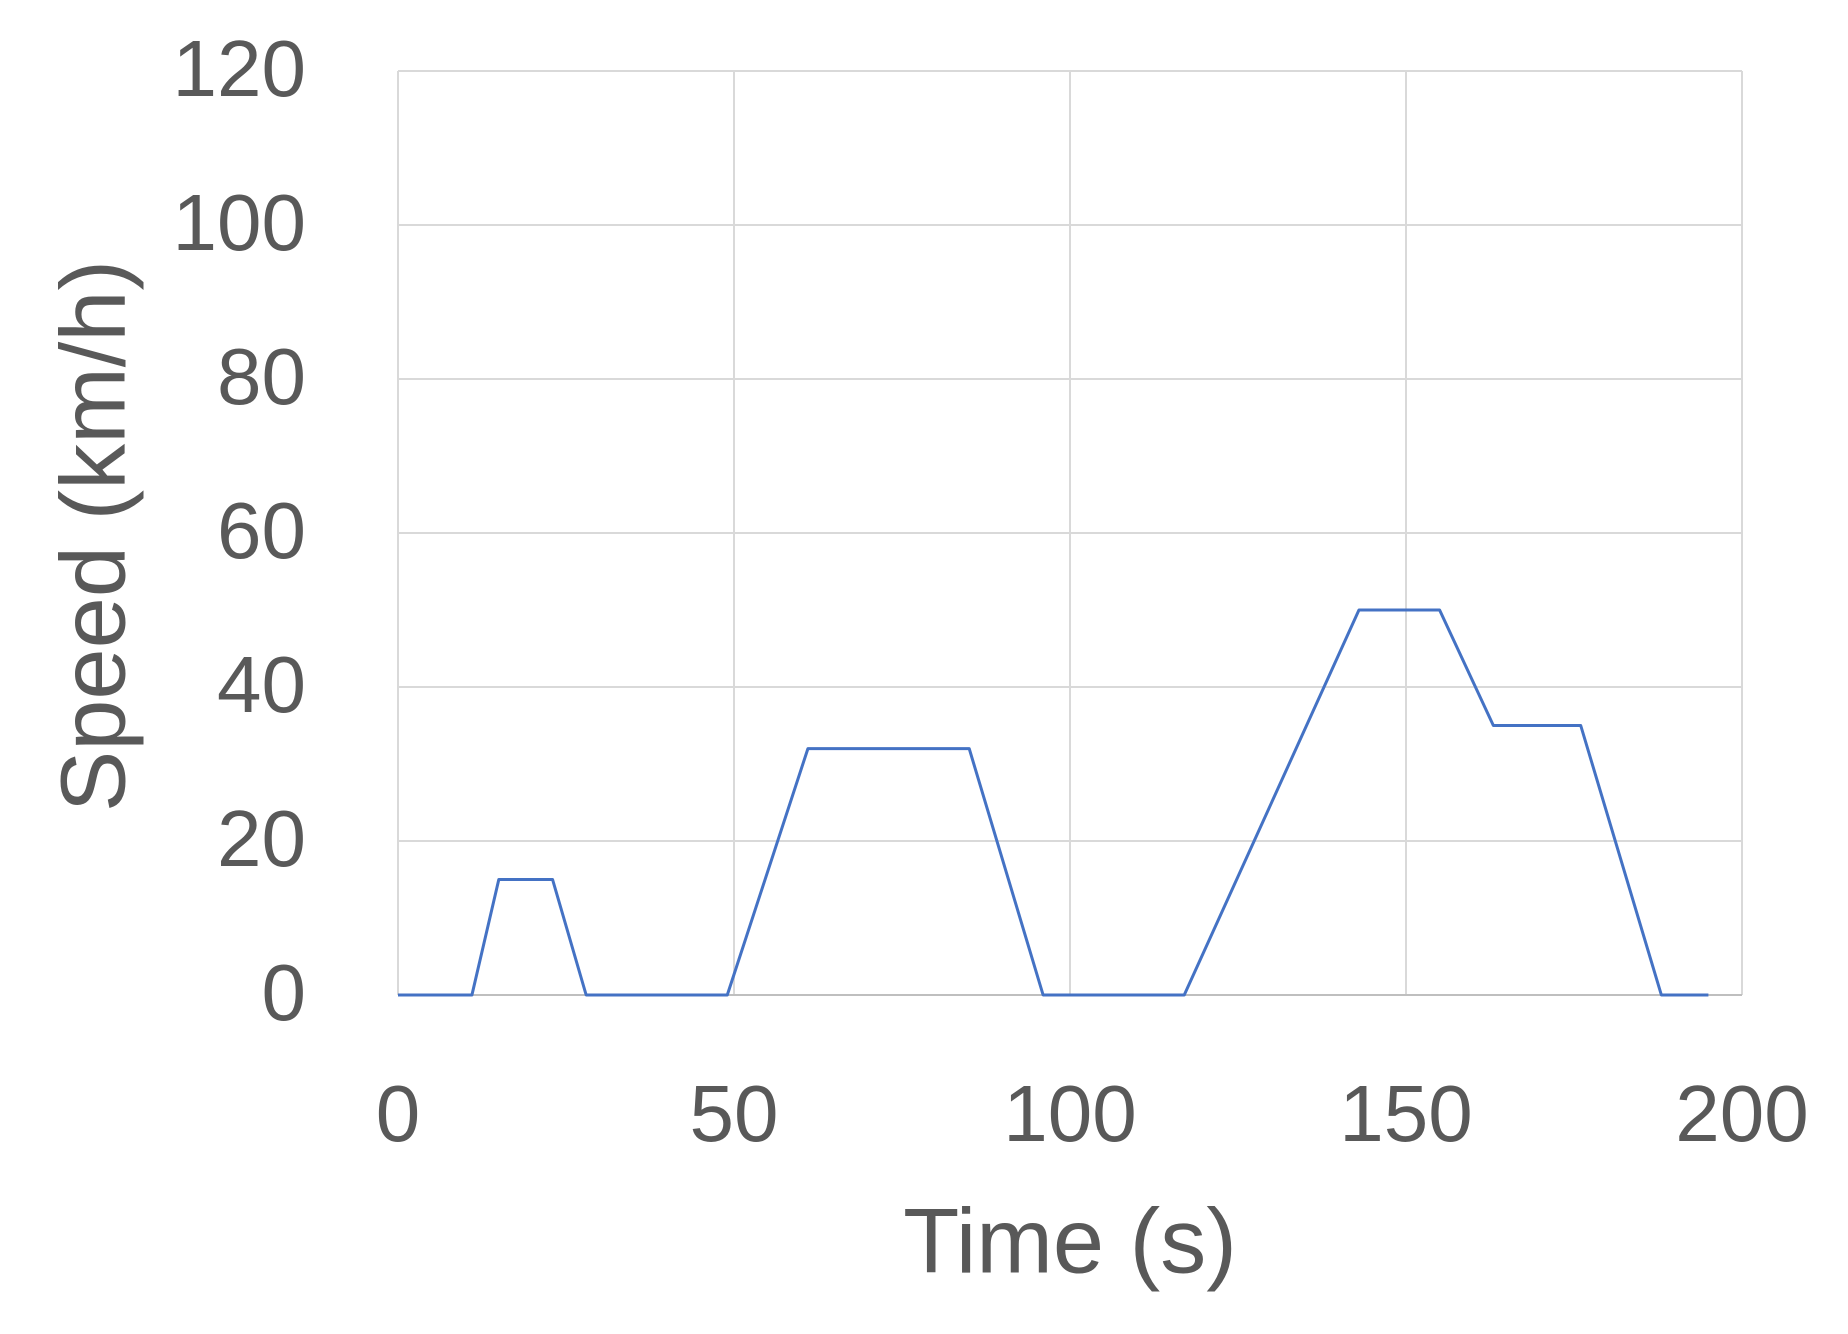 The width and height of the screenshot is (1848, 1334). Describe the element at coordinates (284, 992) in the screenshot. I see `y-tick-label: 0` at that location.